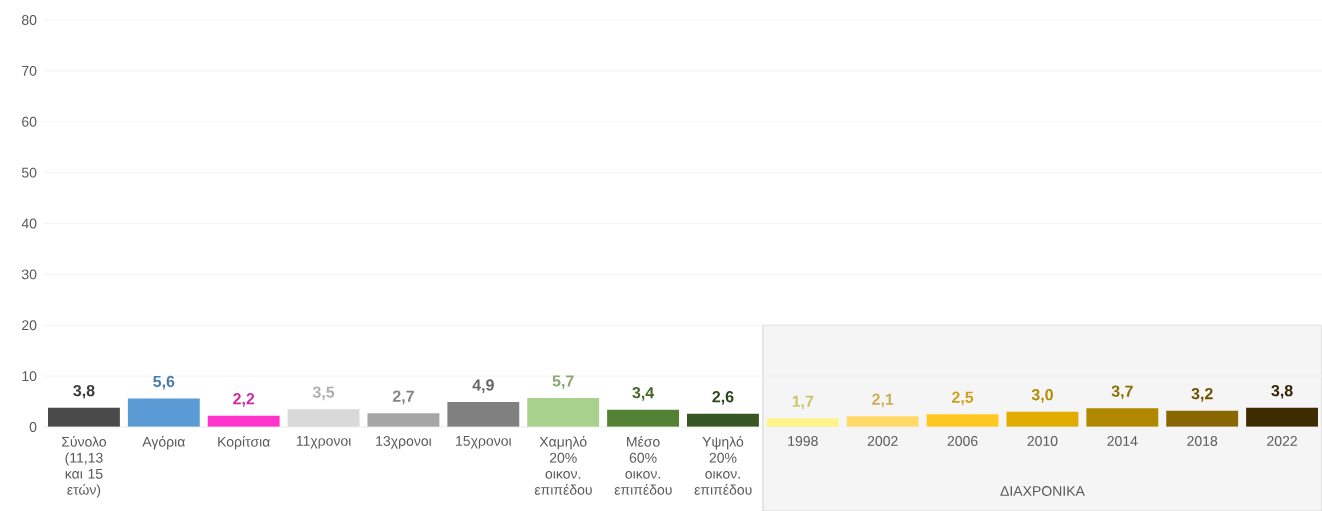 The image size is (1322, 511). What do you see at coordinates (163, 443) in the screenshot?
I see `x-tick-label: Αγόρια` at bounding box center [163, 443].